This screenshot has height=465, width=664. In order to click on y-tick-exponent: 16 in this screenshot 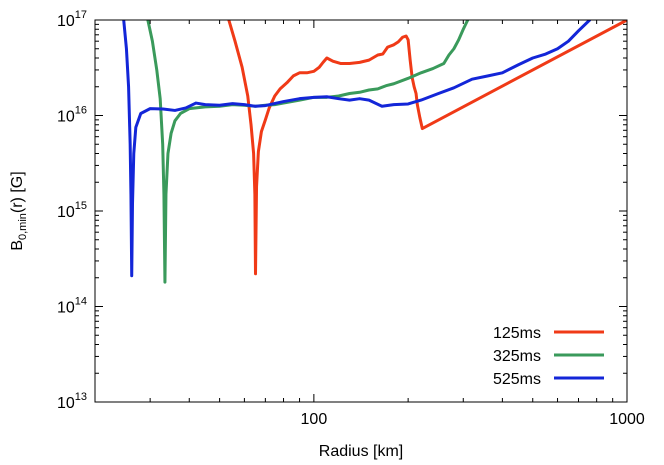, I will do `click(81, 111)`.